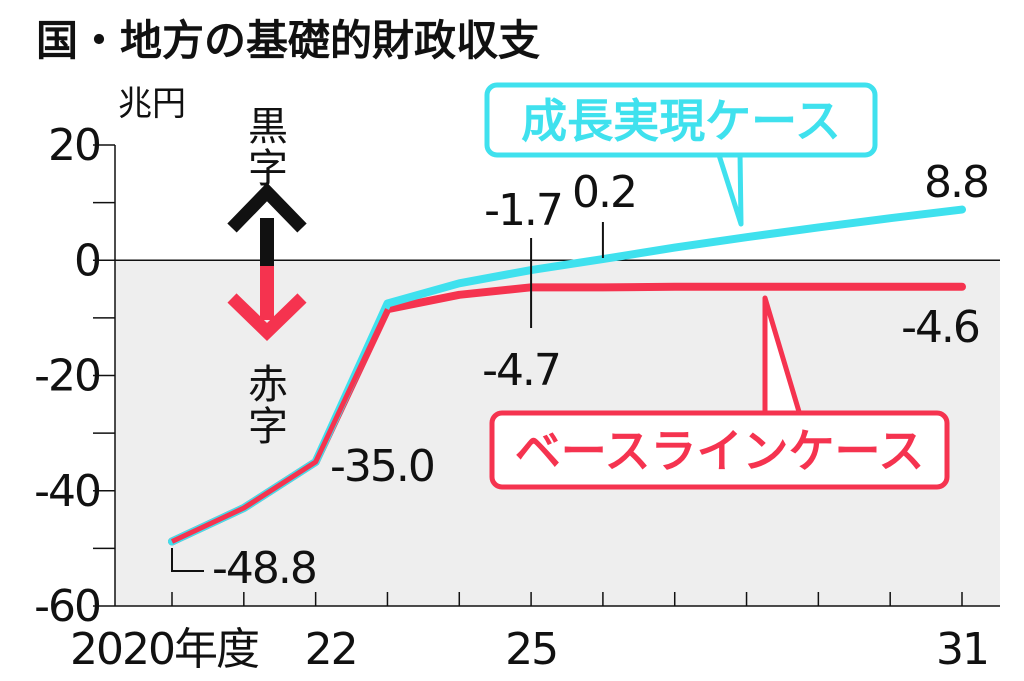 The image size is (1024, 681). Describe the element at coordinates (523, 210) in the screenshot. I see `data-label: -1.7` at that location.